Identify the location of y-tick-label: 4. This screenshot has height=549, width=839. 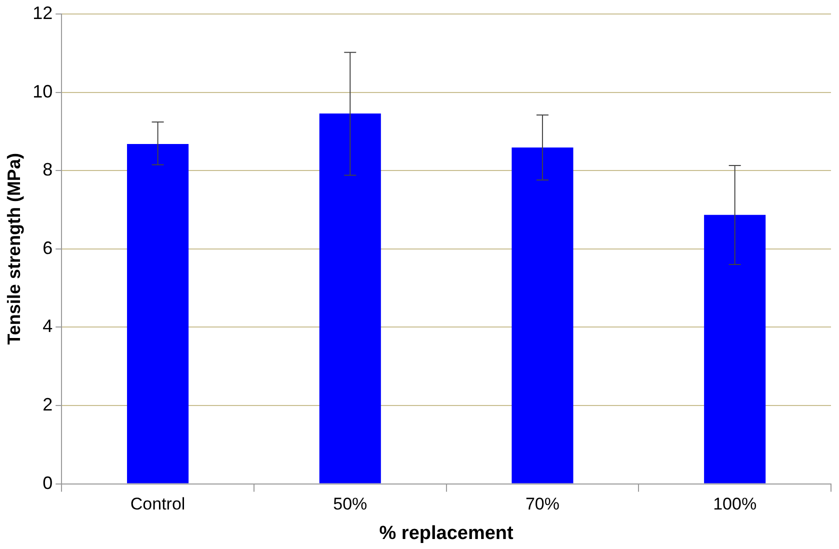
(47, 326).